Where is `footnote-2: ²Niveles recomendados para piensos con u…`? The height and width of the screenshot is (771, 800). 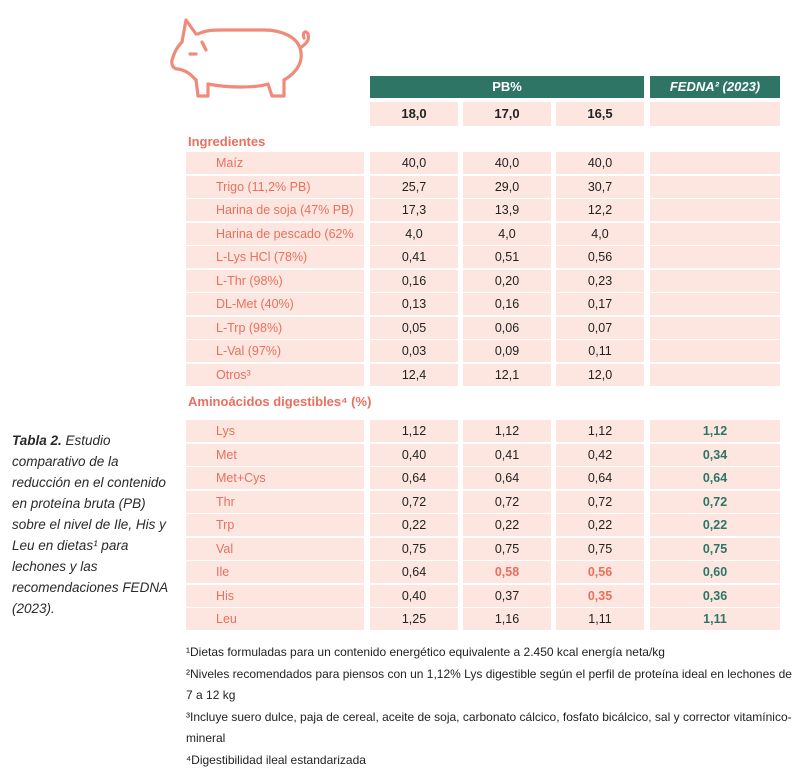 footnote-2: ²Niveles recomendados para piensos con u… is located at coordinates (492, 685).